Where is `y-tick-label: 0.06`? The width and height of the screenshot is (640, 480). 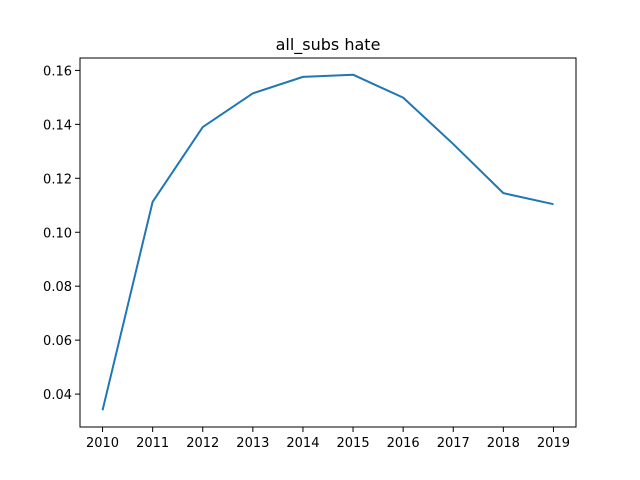
y-tick-label: 0.06 is located at coordinates (57, 341).